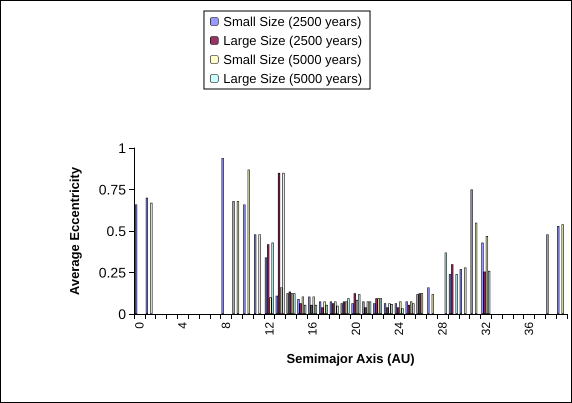  I want to click on legend-label: Small Size (2500 years), so click(292, 21).